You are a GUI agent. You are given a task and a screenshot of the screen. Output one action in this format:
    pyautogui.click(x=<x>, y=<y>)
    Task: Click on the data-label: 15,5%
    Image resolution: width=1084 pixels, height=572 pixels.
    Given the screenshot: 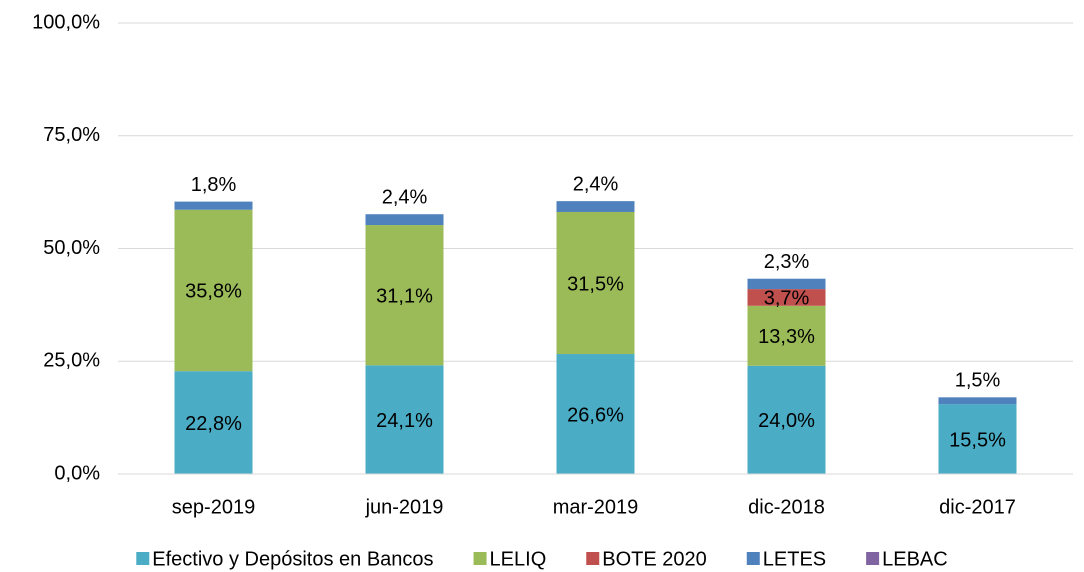 What is the action you would take?
    pyautogui.click(x=977, y=440)
    